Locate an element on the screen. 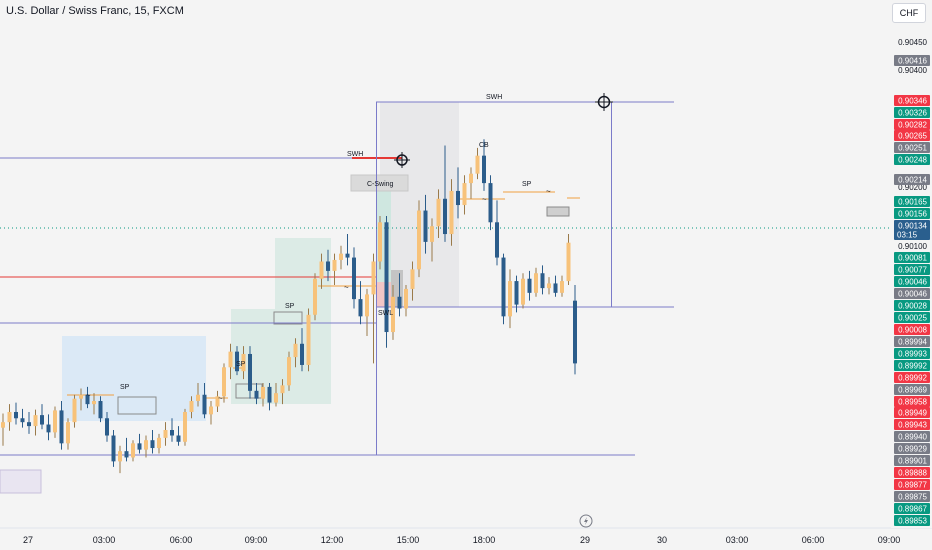 This screenshot has width=932, height=550. lightning-icon is located at coordinates (586, 521).